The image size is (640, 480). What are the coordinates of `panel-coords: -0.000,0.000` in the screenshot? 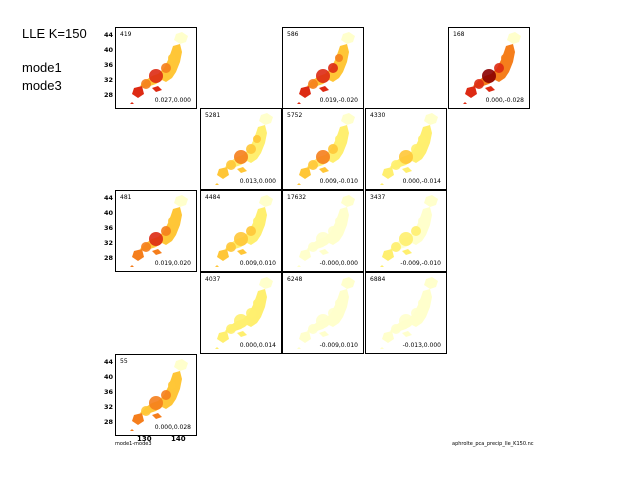 It's located at (338, 263).